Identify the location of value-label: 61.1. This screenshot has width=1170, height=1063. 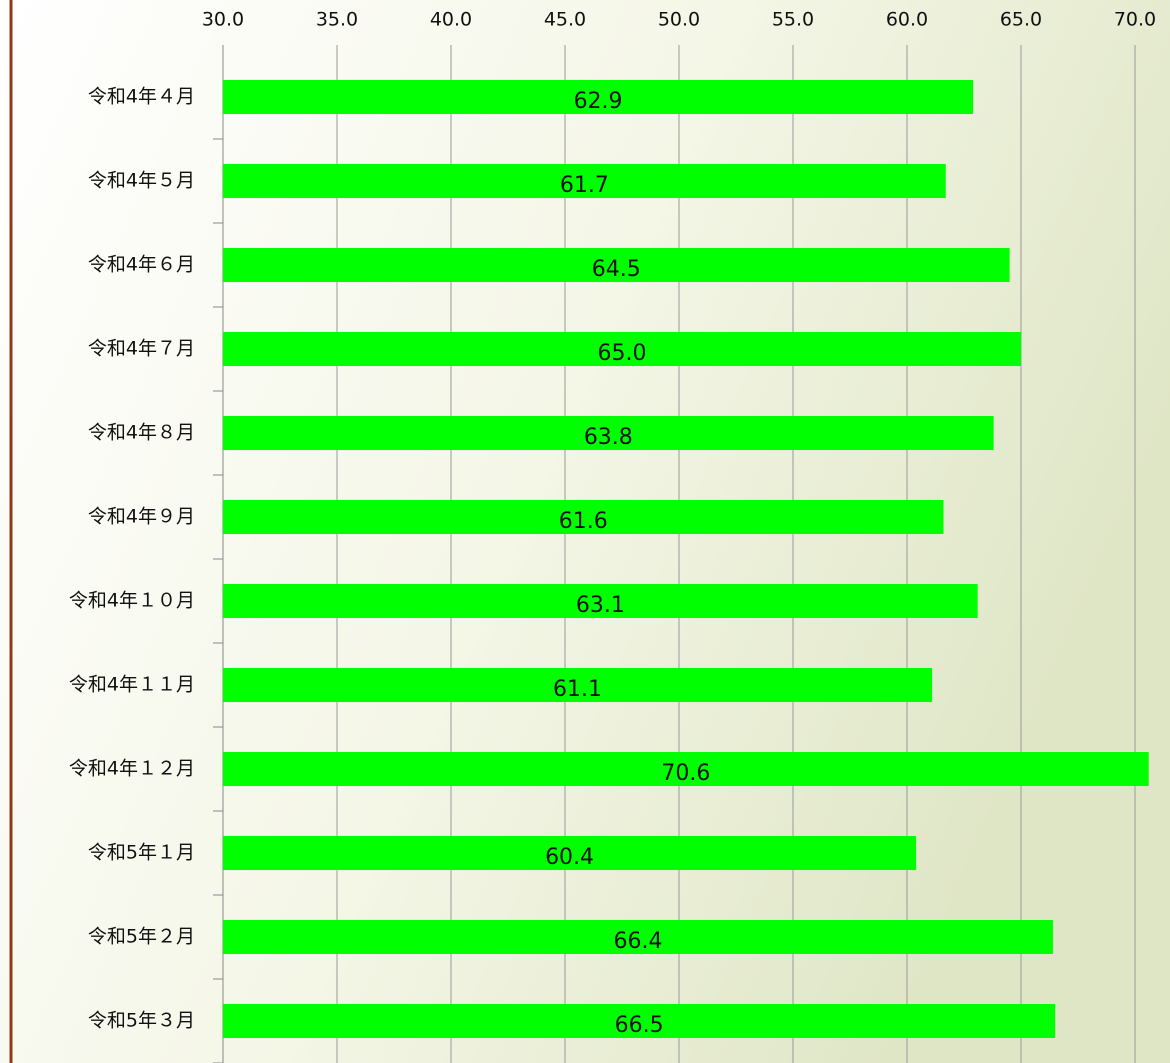
(577, 689).